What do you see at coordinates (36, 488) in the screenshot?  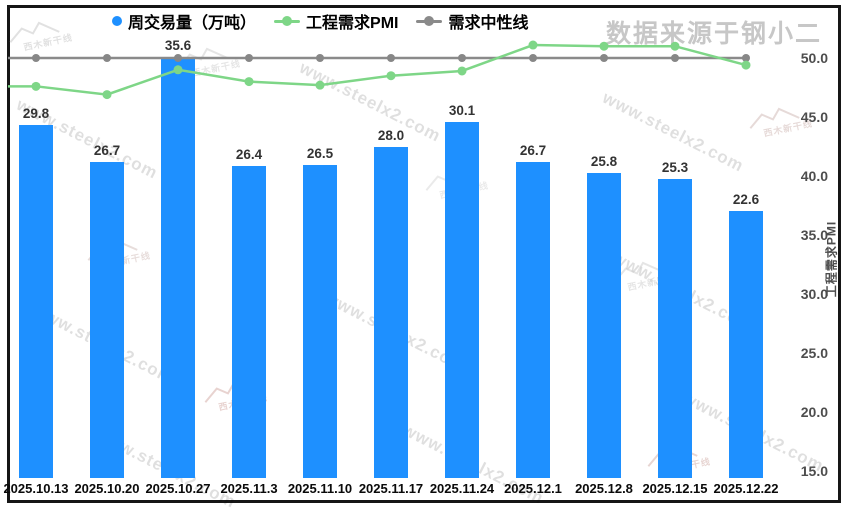 I see `x-axis-label: 2025.10.13` at bounding box center [36, 488].